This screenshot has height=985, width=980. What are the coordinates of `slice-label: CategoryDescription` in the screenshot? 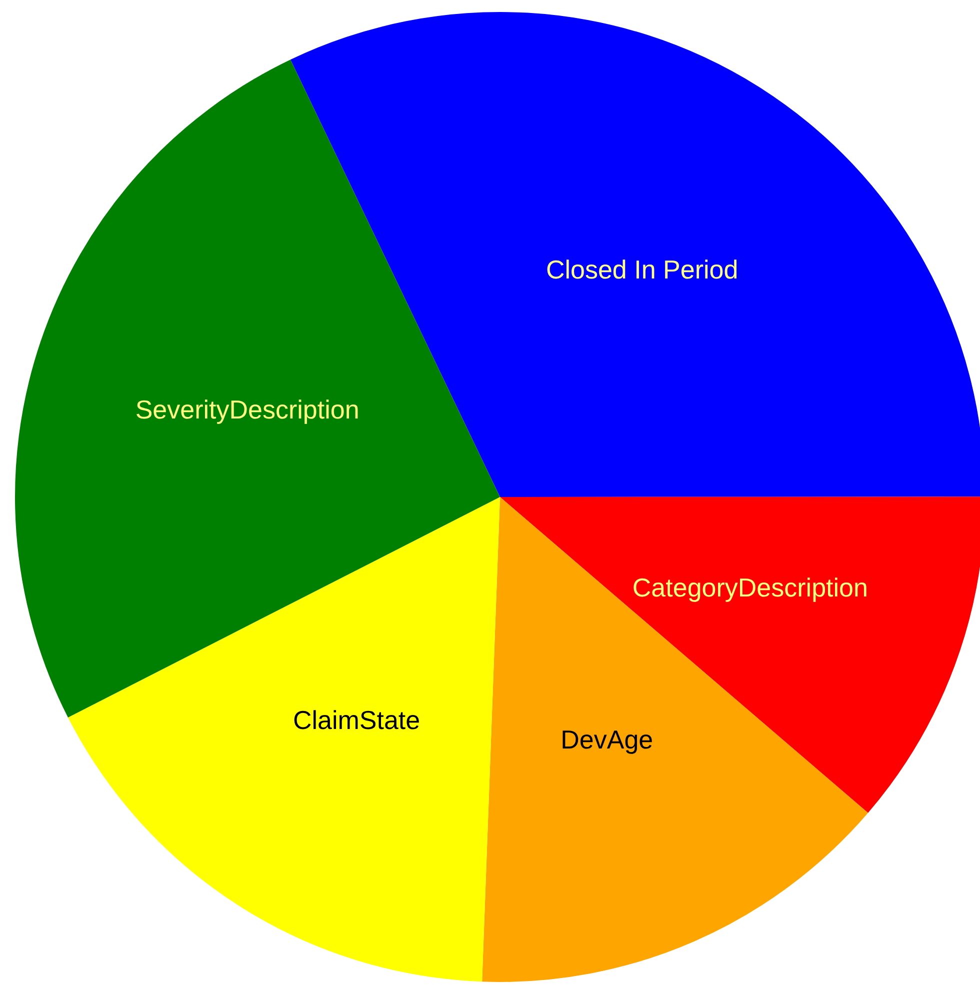 It's located at (750, 587).